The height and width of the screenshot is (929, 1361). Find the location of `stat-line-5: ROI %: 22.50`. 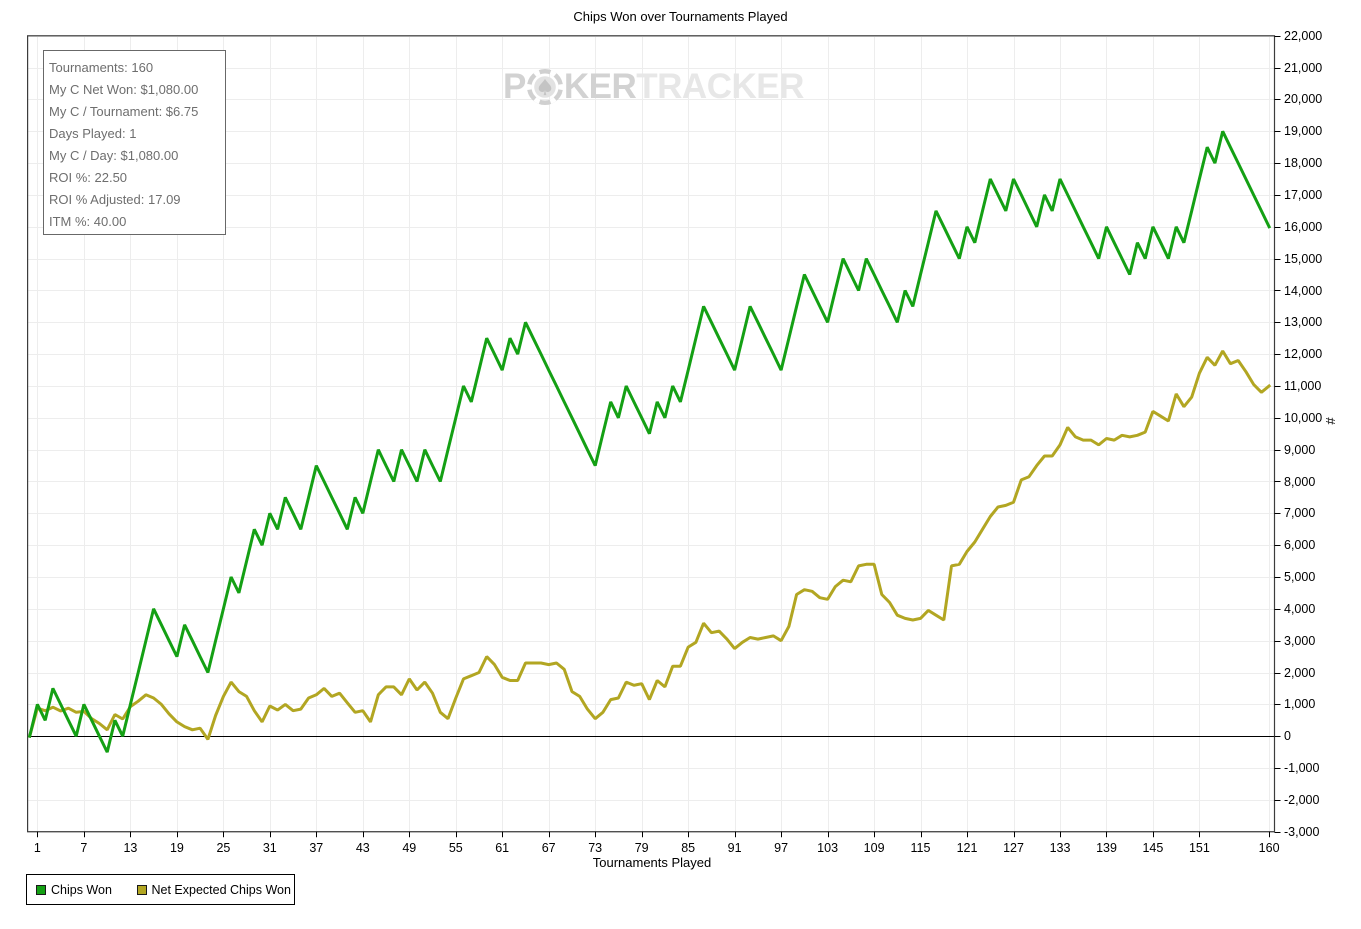

stat-line-5: ROI %: 22.50 is located at coordinates (88, 177).